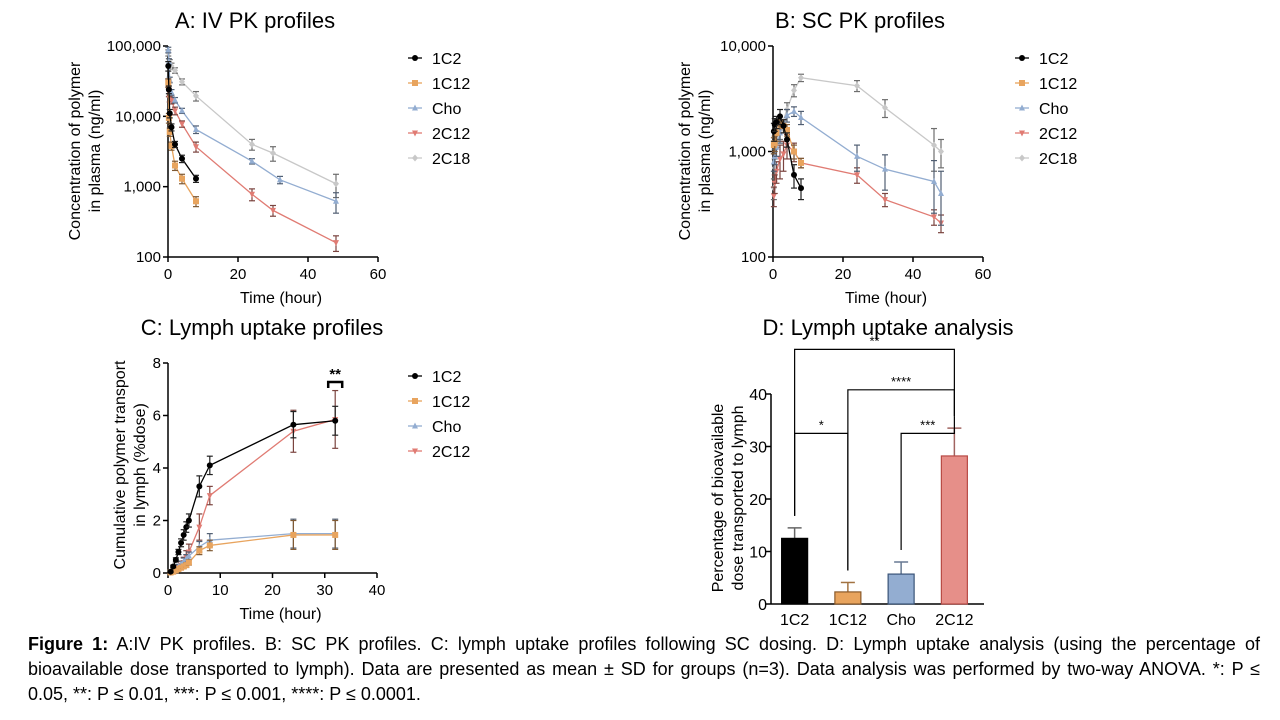  Describe the element at coordinates (134, 46) in the screenshot. I see `y-tick-label: 100,000` at that location.